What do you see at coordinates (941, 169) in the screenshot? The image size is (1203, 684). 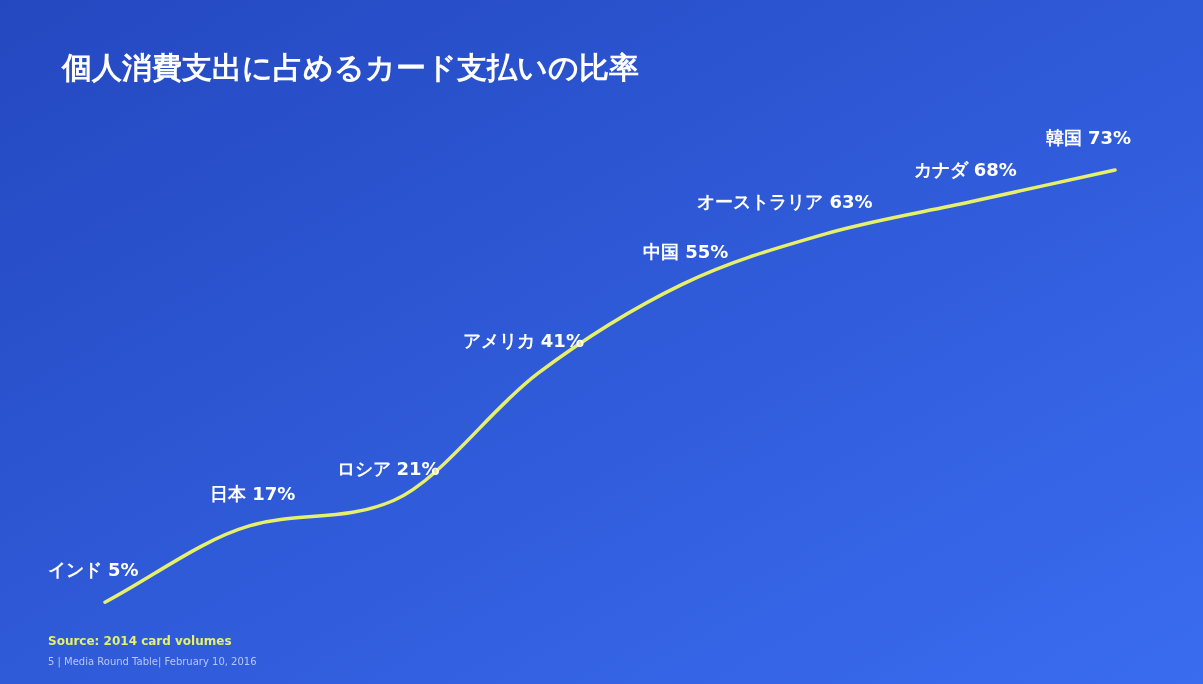 I see `x-tick-label: カナダ` at bounding box center [941, 169].